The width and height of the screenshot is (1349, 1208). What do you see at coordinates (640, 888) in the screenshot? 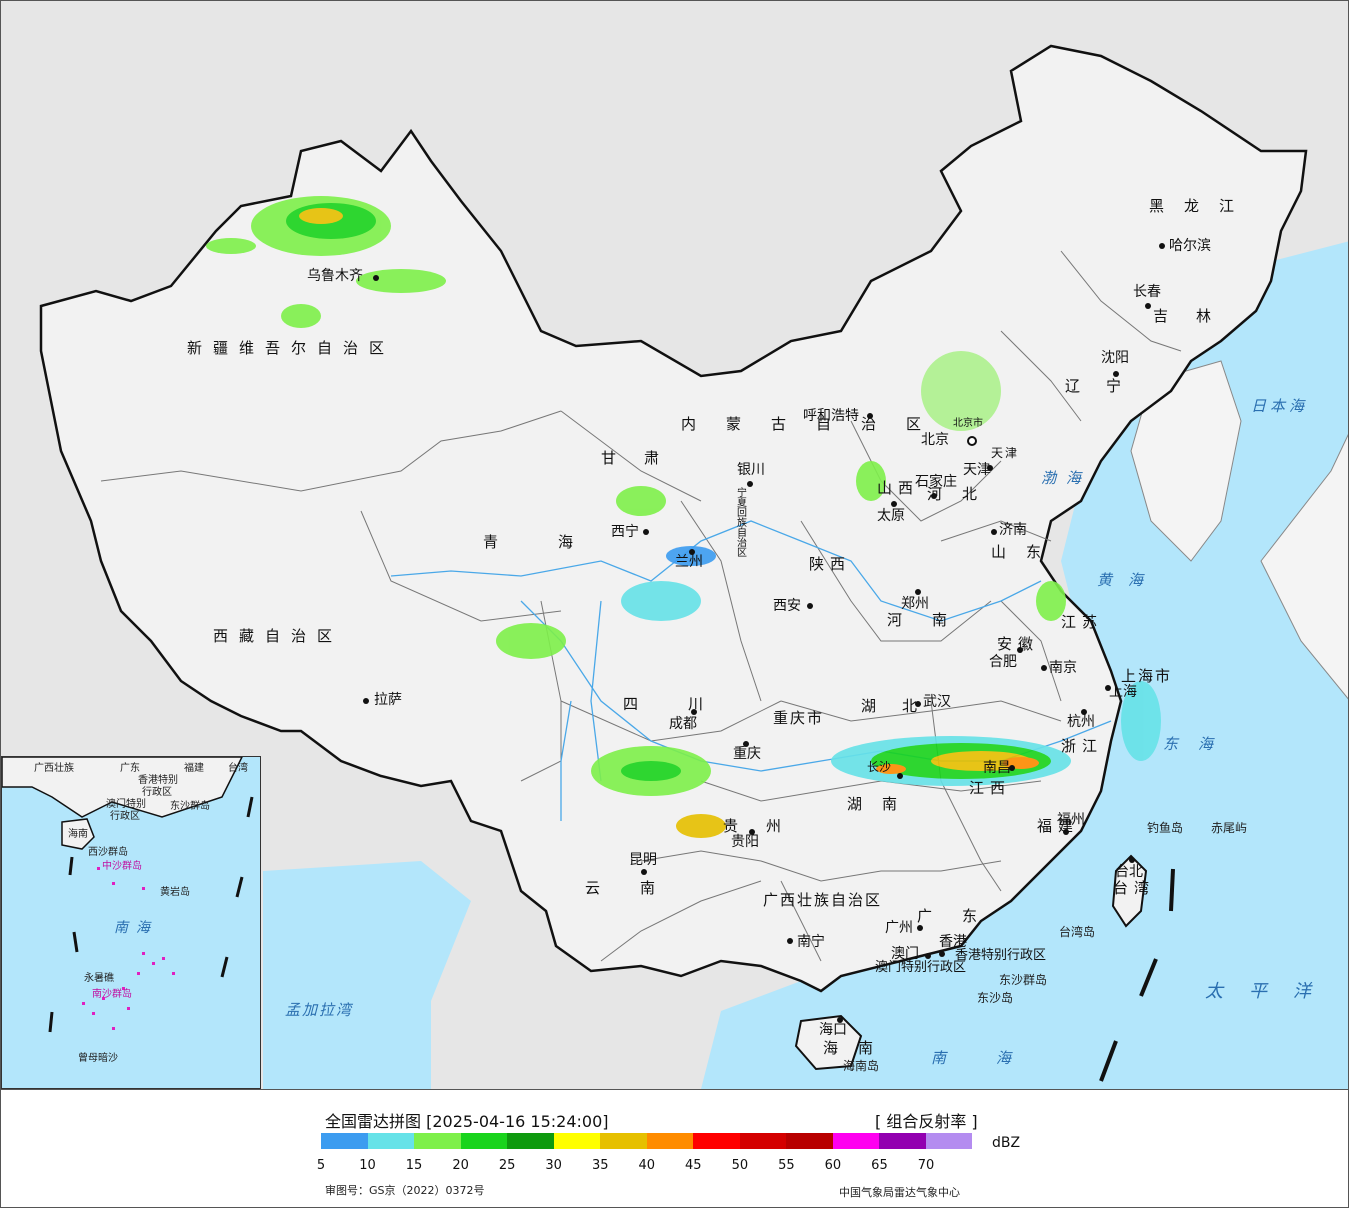
I see `province-label: 云南` at bounding box center [640, 888].